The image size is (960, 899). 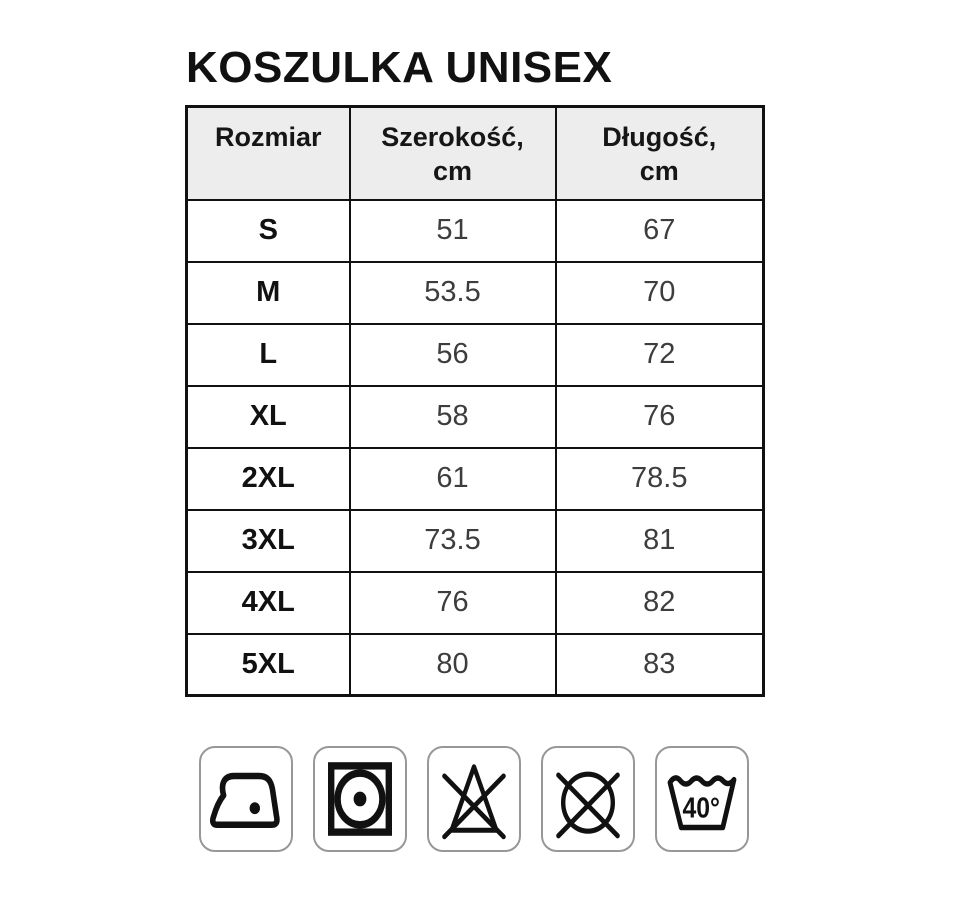 I want to click on size-table-header-row: Rozmiar Szerokość, cm Długość, cm, so click(x=475, y=153).